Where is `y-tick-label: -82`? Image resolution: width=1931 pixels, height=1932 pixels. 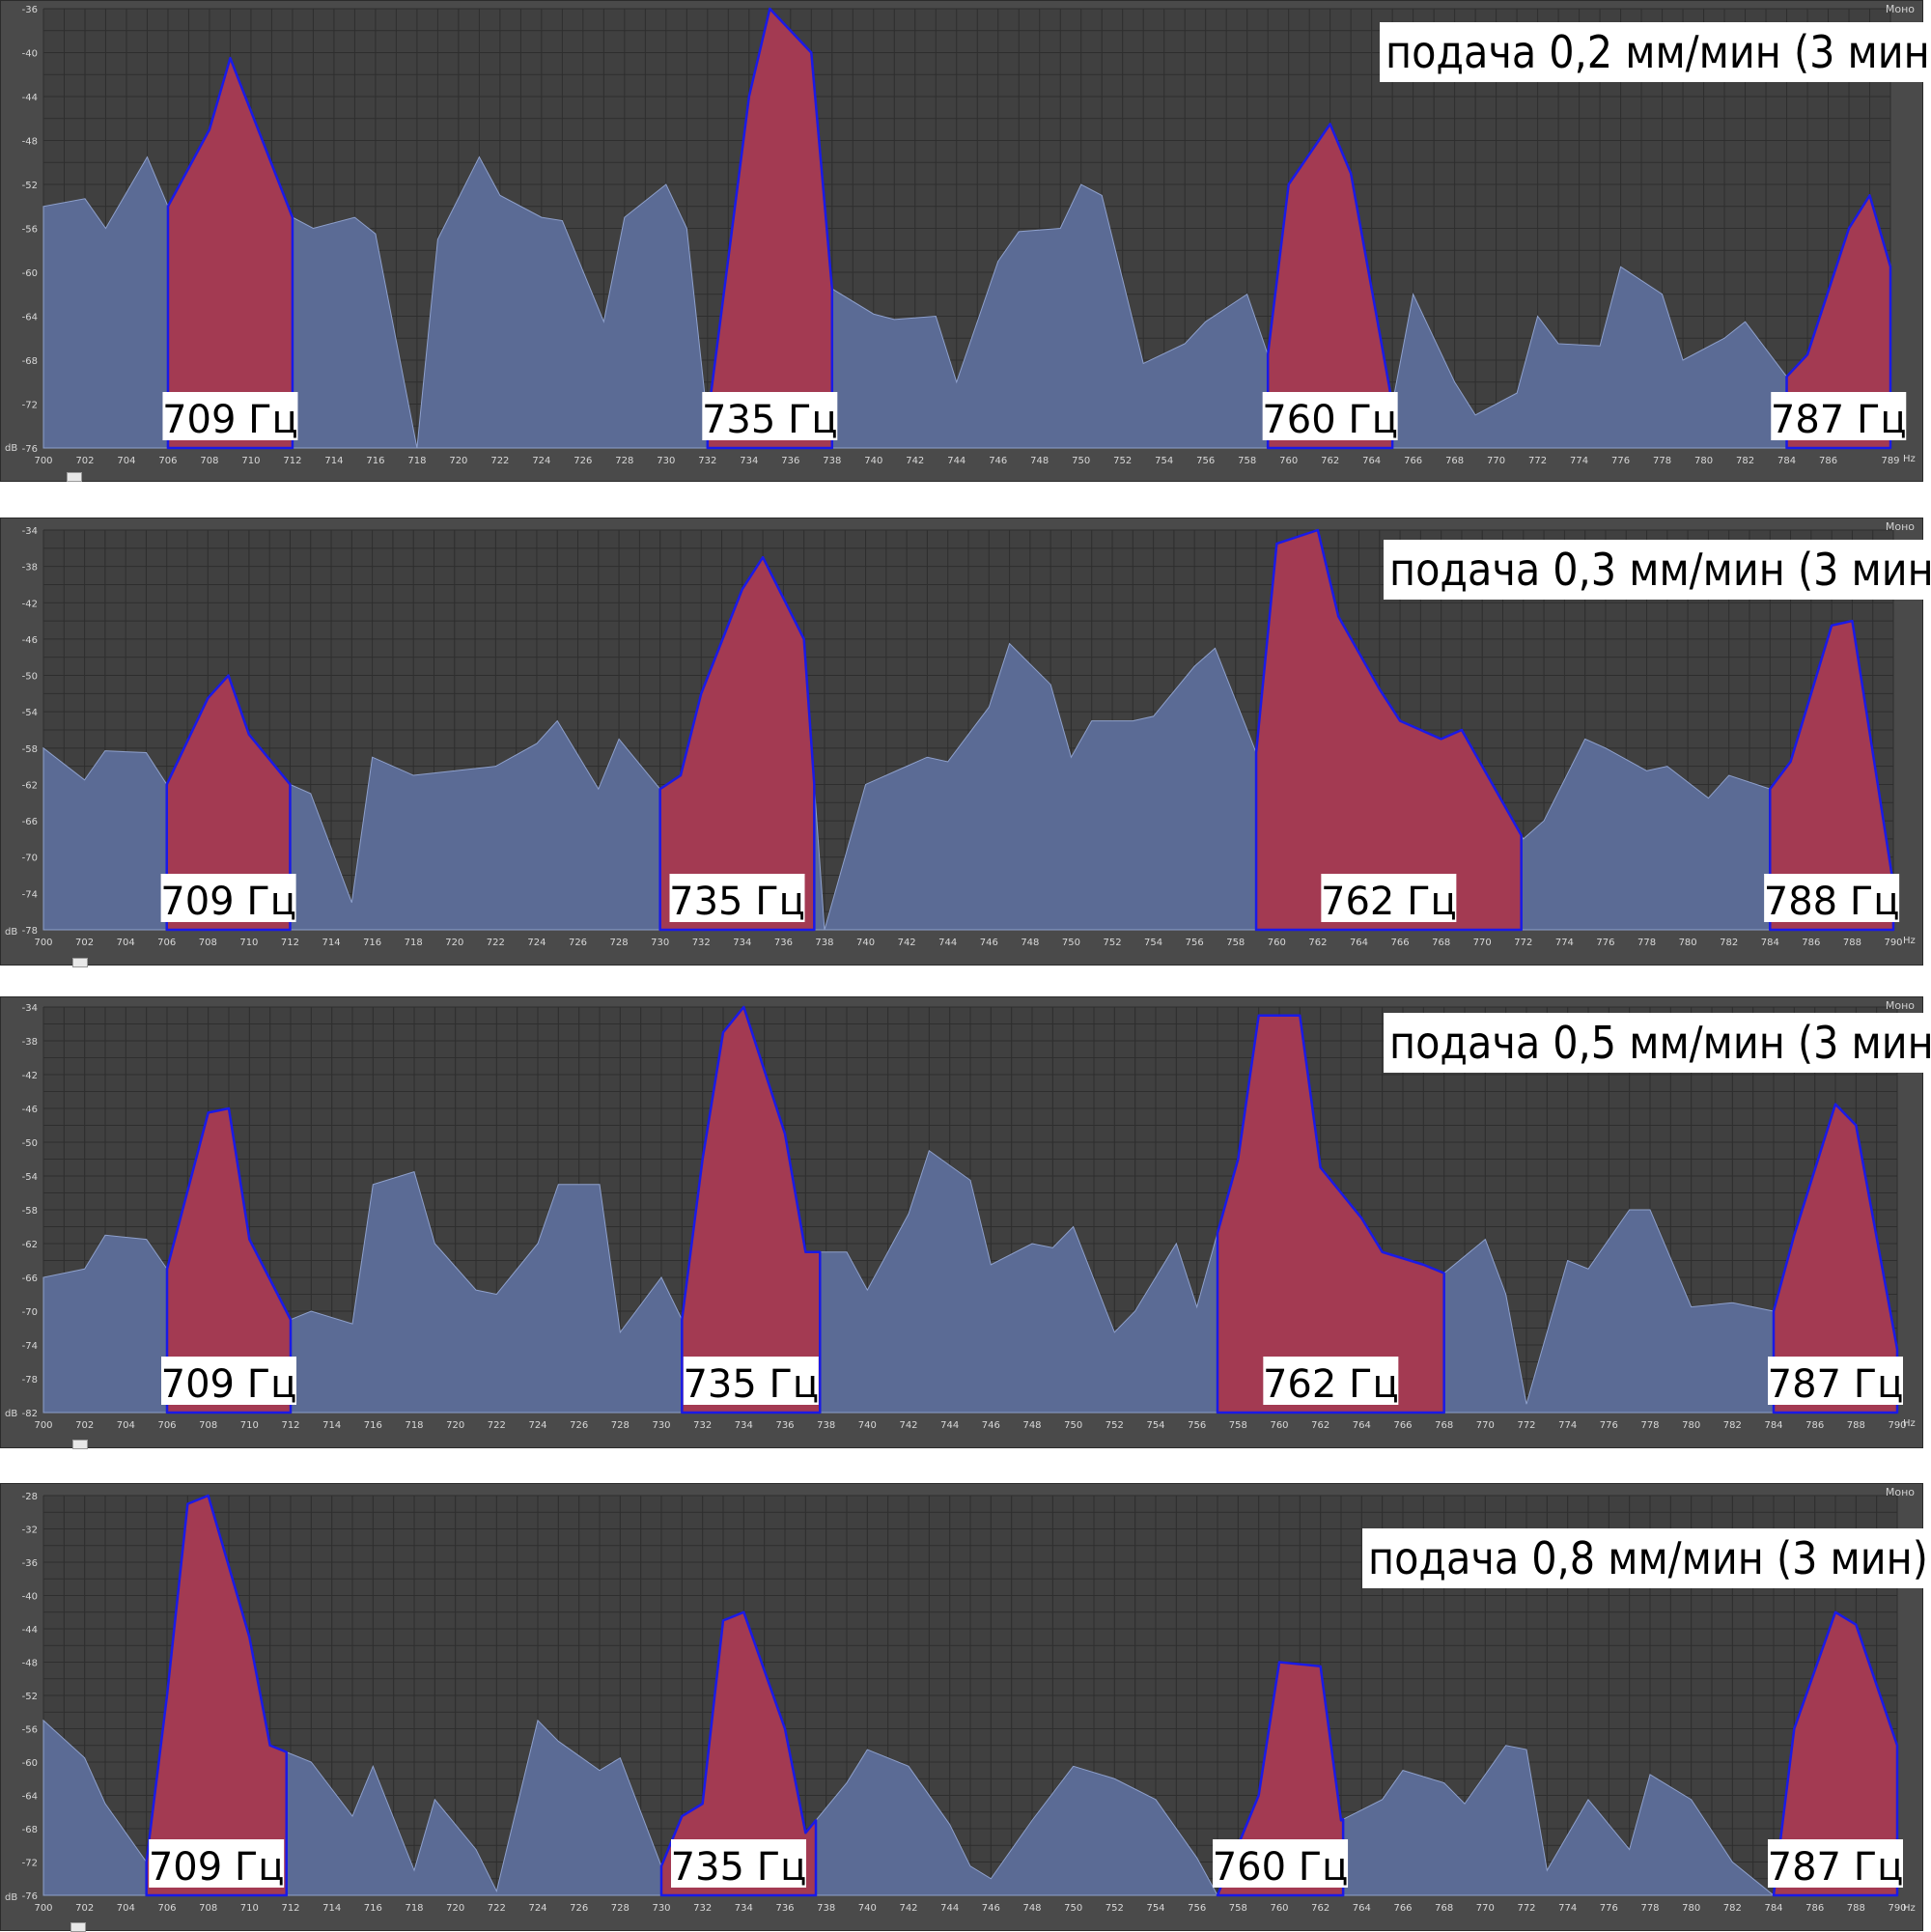 y-tick-label: -82 is located at coordinates (30, 1414).